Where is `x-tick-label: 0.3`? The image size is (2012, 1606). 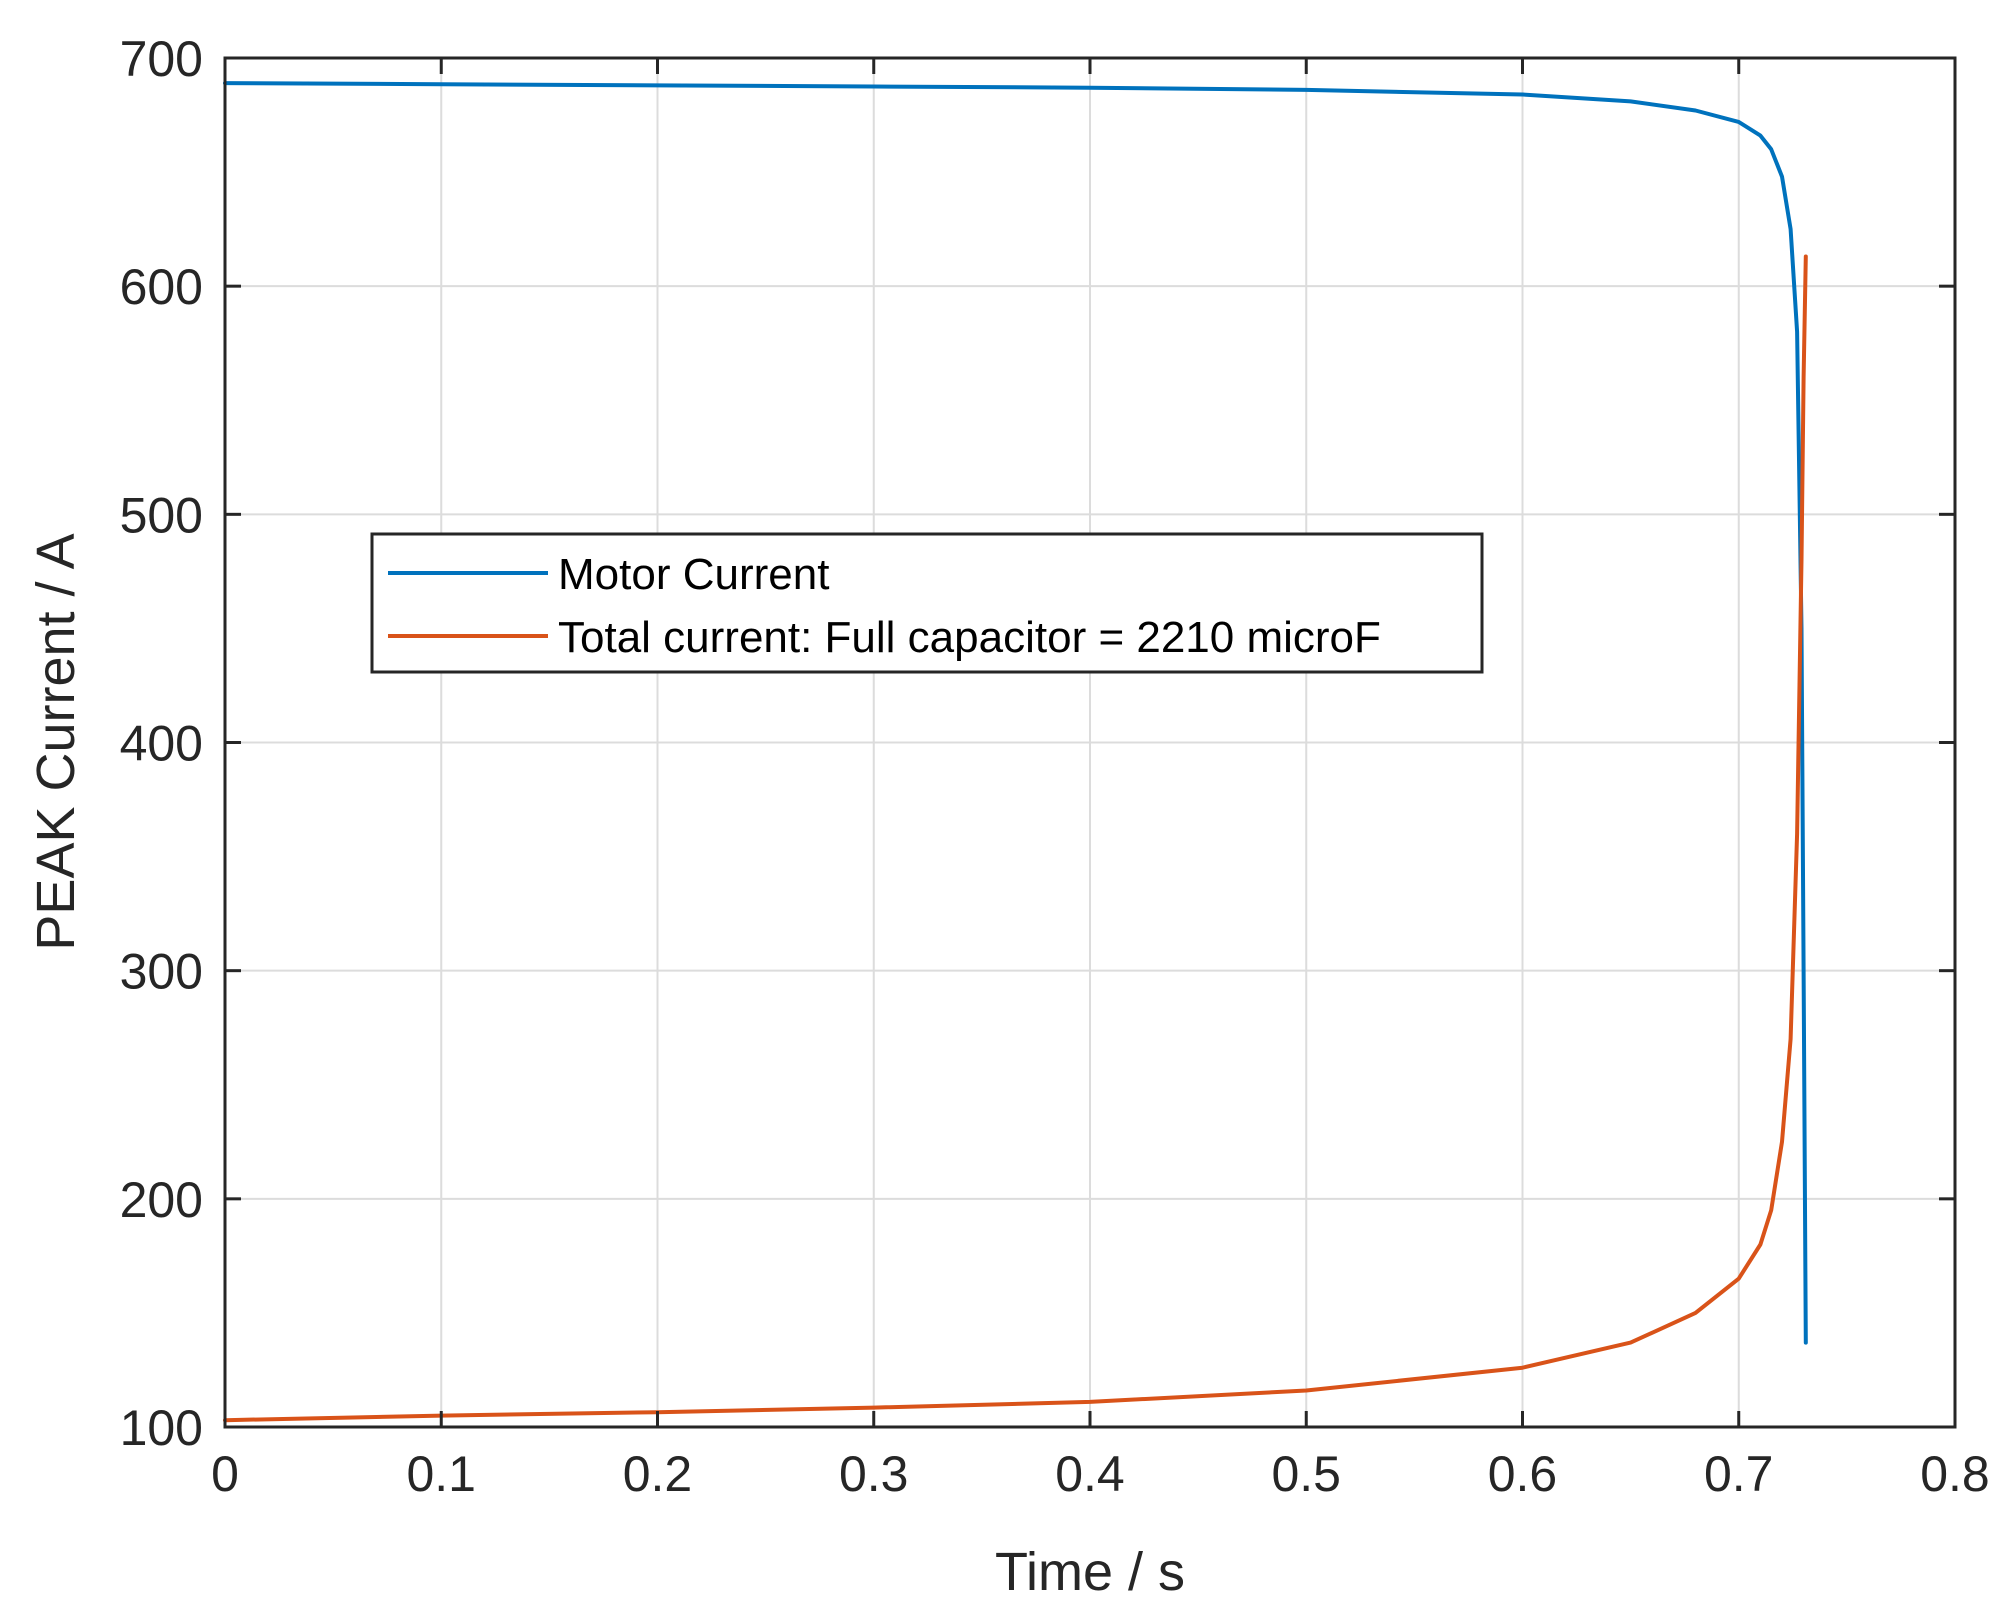 x-tick-label: 0.3 is located at coordinates (874, 1474).